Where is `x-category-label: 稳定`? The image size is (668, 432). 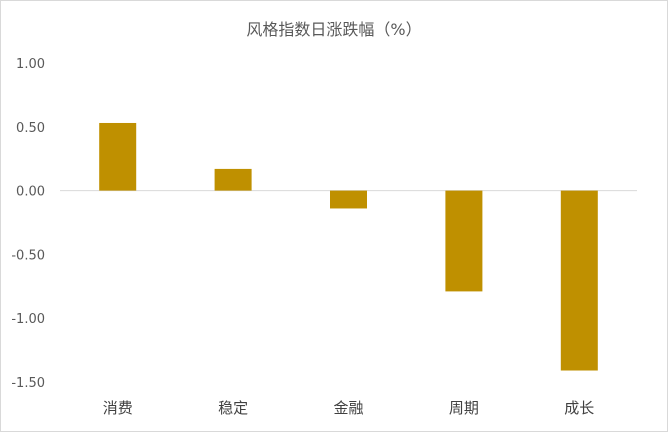 x-category-label: 稳定 is located at coordinates (233, 408).